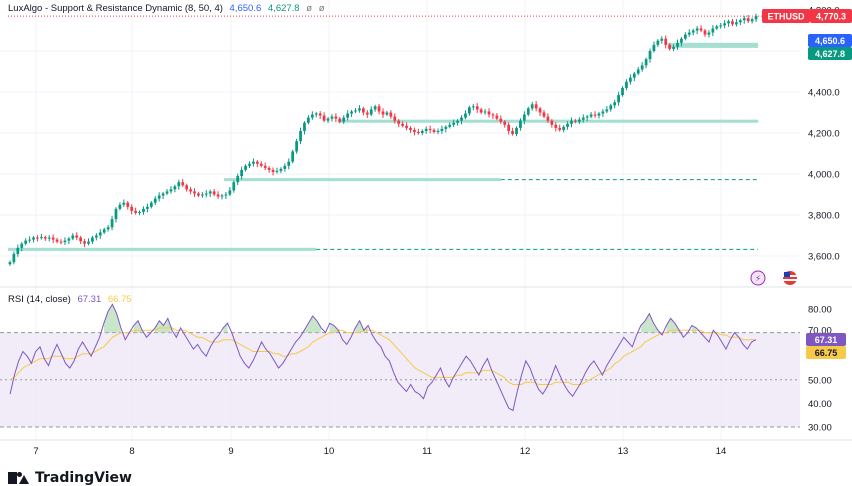  What do you see at coordinates (830, 40) in the screenshot?
I see `level-tag-1: 4,650.6` at bounding box center [830, 40].